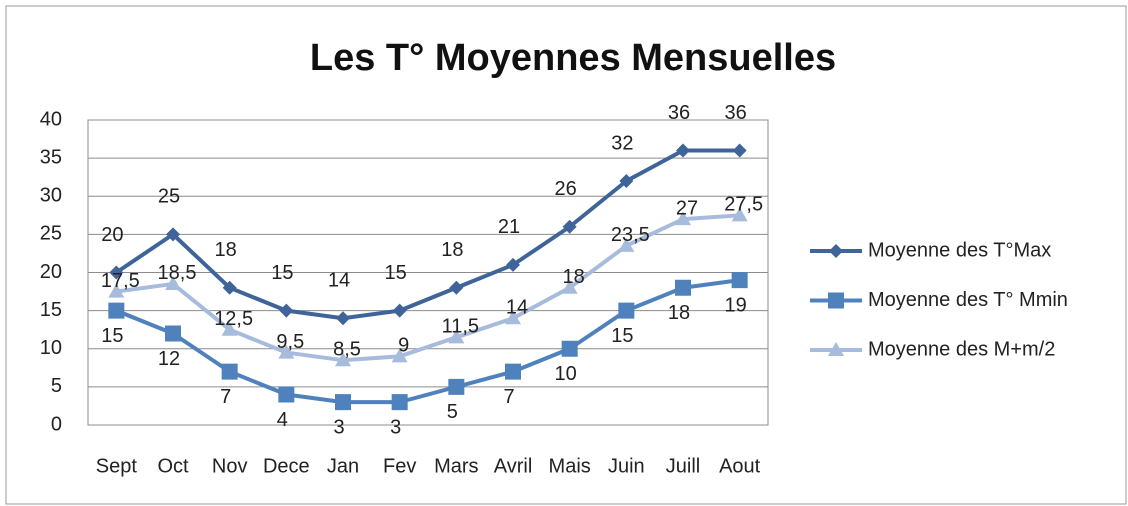 Image resolution: width=1128 pixels, height=506 pixels. I want to click on data-label: 8,5, so click(347, 349).